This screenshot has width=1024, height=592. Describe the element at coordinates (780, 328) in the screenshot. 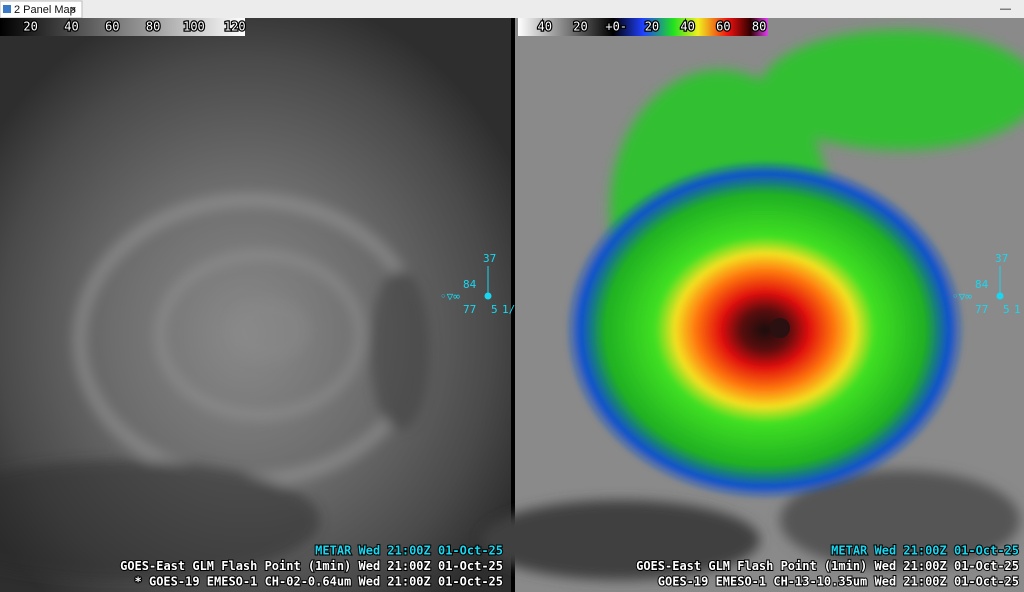

I see `eye` at that location.